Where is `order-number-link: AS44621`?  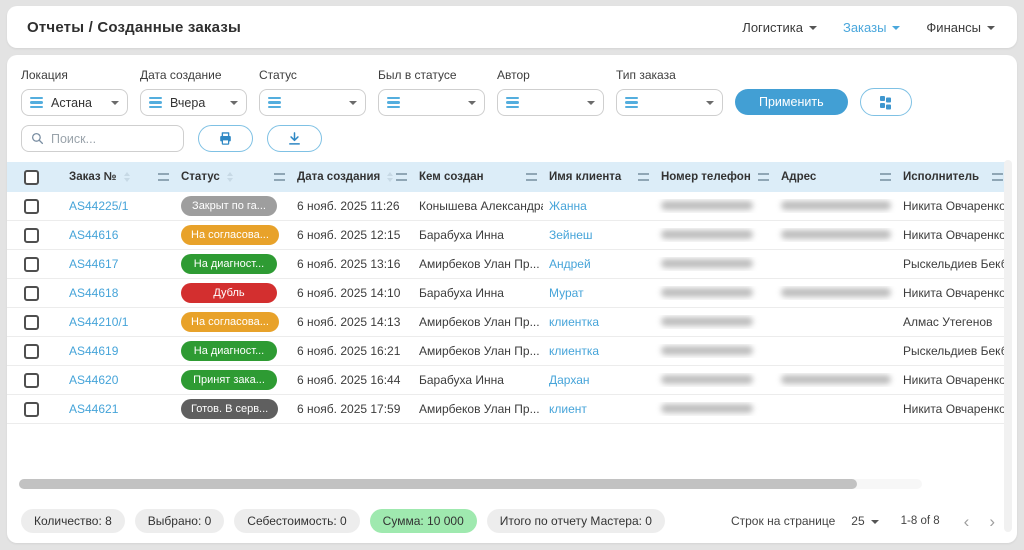
order-number-link: AS44621 is located at coordinates (94, 409).